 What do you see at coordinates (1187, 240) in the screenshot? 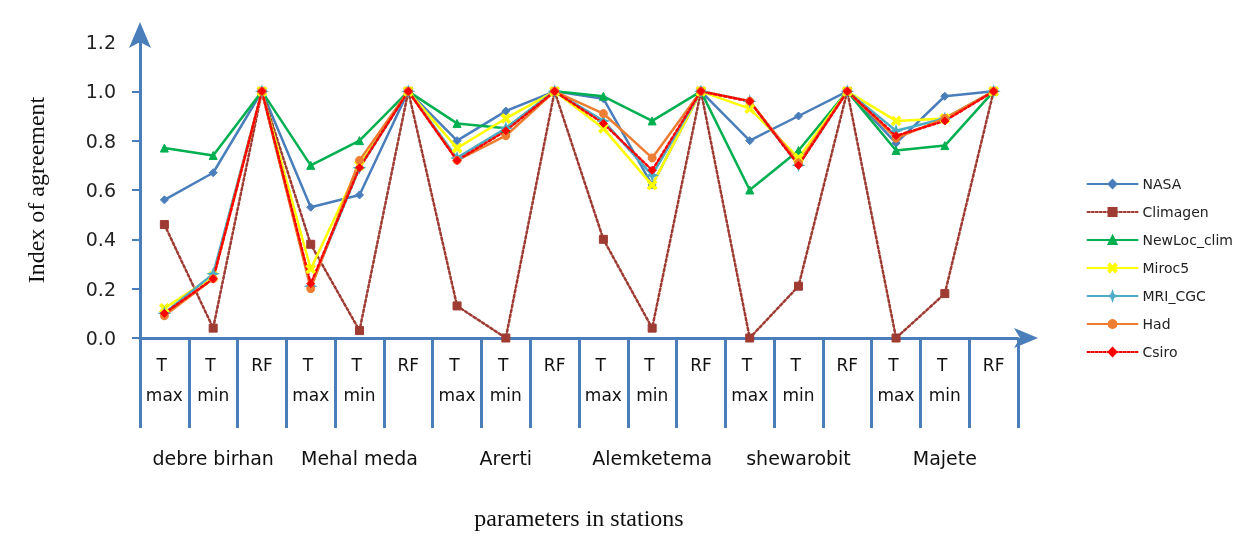
I see `legend-label: NewLoc_clim` at bounding box center [1187, 240].